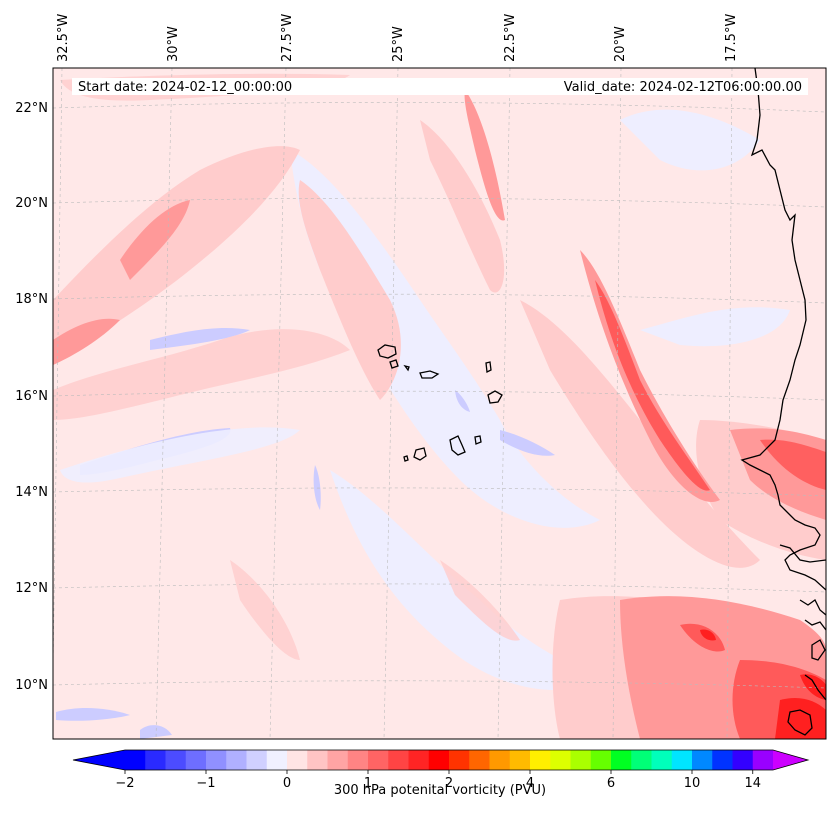 The width and height of the screenshot is (837, 836). What do you see at coordinates (31, 108) in the screenshot?
I see `lat-label: 22°N` at bounding box center [31, 108].